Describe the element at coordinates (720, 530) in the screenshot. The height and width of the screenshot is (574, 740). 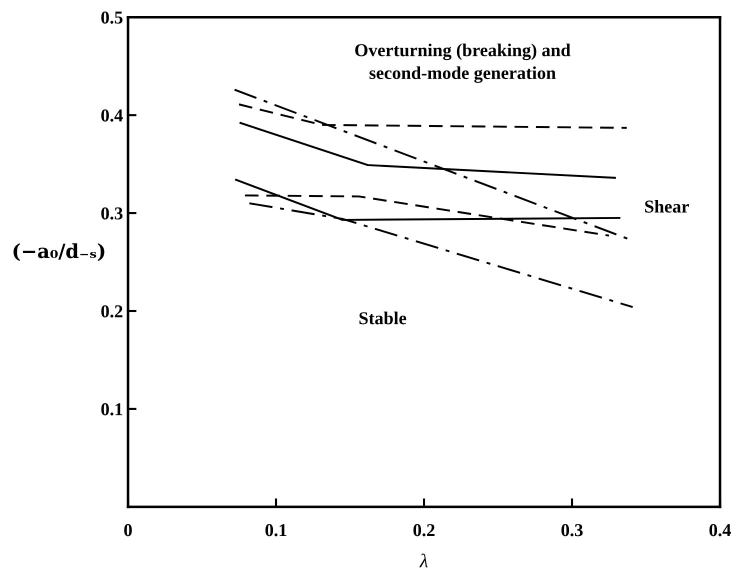
I see `x-tick-label: 0.4` at that location.